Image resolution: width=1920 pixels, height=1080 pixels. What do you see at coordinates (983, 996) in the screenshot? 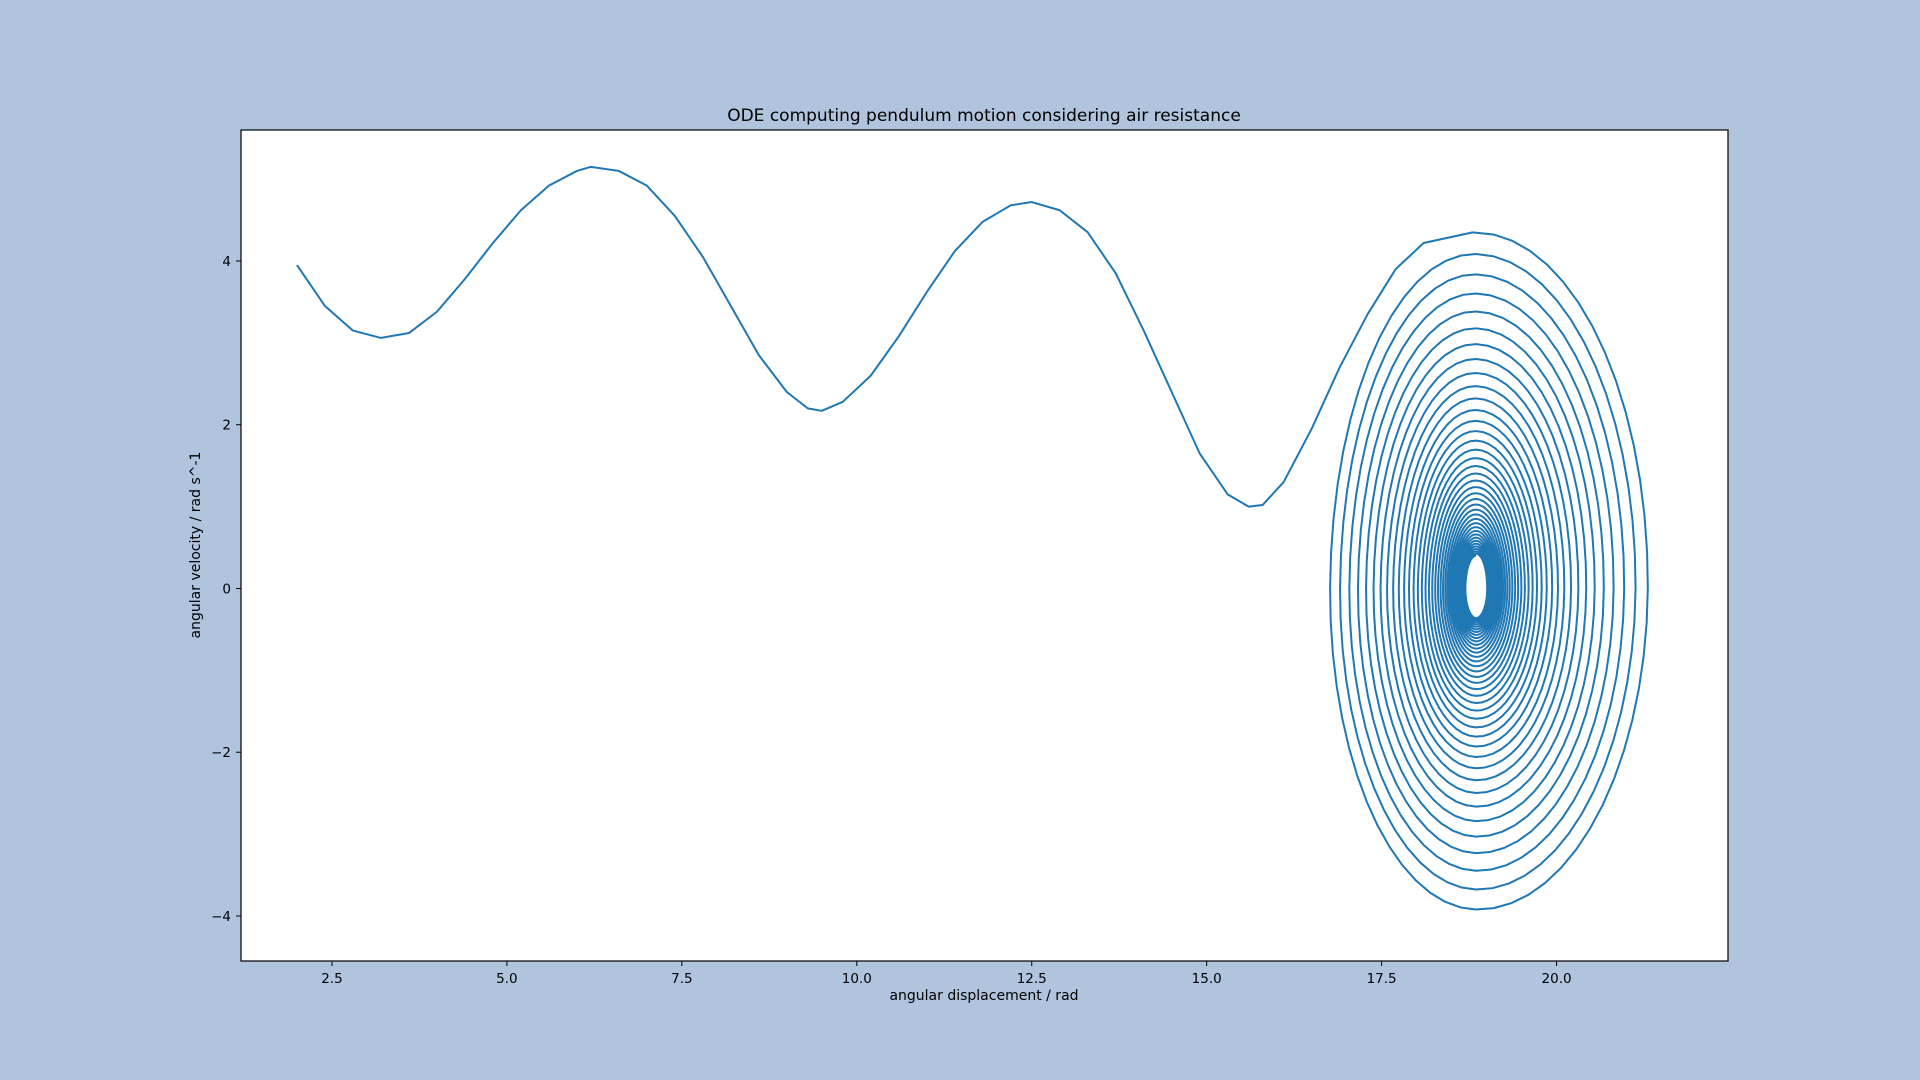
I see `x-axis-label: angular displacement / rad` at bounding box center [983, 996].